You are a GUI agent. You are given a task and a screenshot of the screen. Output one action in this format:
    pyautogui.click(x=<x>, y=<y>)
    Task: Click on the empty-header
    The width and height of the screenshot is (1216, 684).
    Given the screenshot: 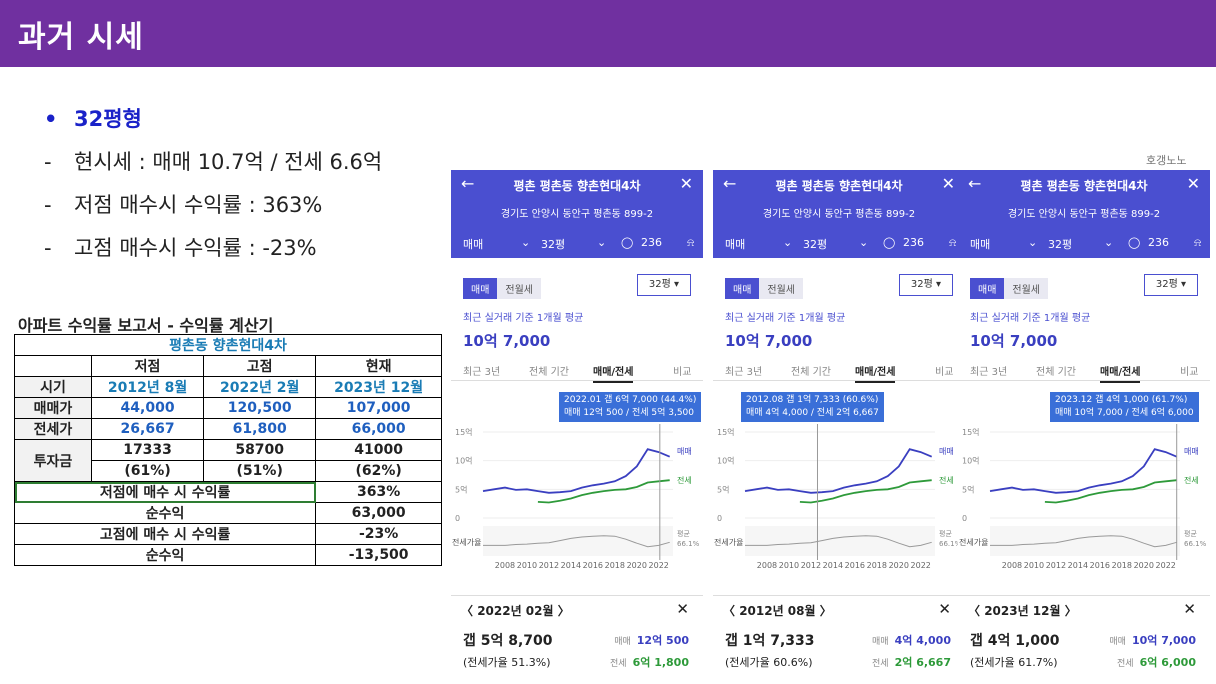 What is the action you would take?
    pyautogui.click(x=53, y=366)
    